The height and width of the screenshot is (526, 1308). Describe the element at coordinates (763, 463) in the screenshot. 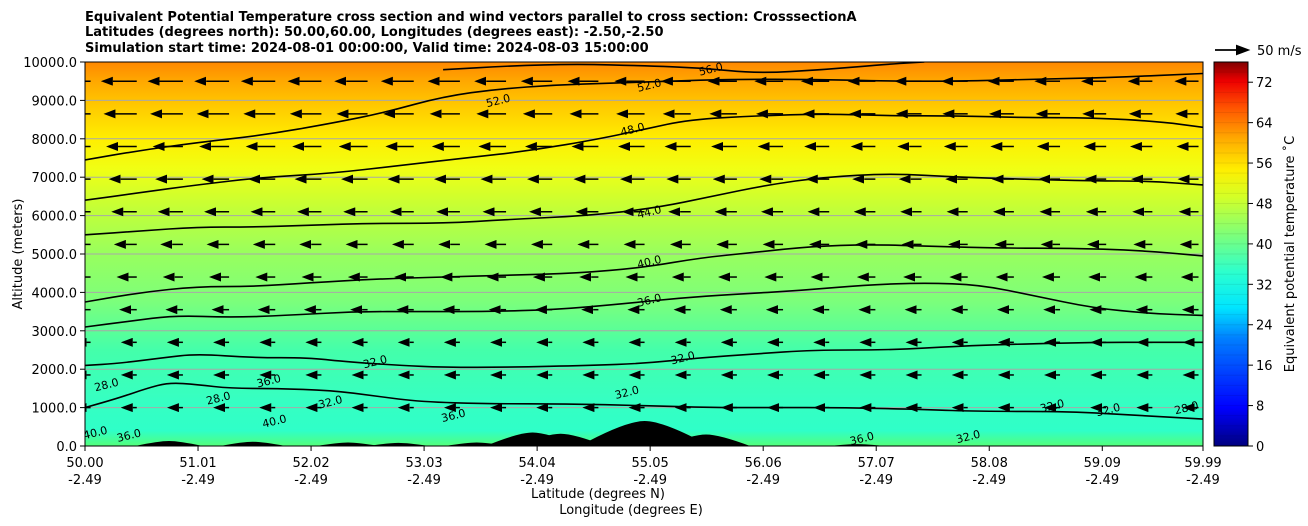

I see `x-tick-label-lat: 56.06` at that location.